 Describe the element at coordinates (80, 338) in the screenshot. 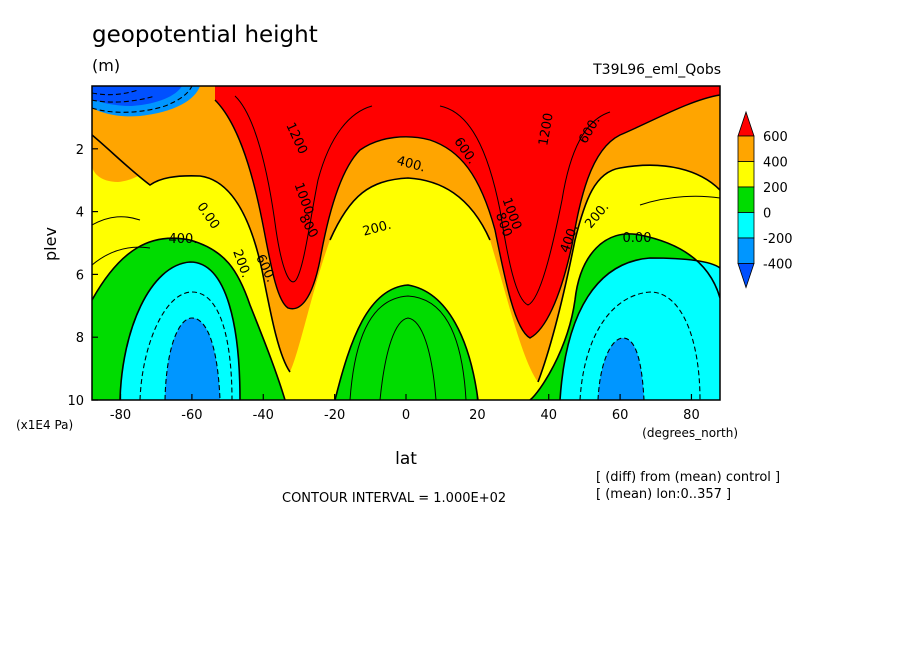

I see `y-tick-label: 8` at that location.